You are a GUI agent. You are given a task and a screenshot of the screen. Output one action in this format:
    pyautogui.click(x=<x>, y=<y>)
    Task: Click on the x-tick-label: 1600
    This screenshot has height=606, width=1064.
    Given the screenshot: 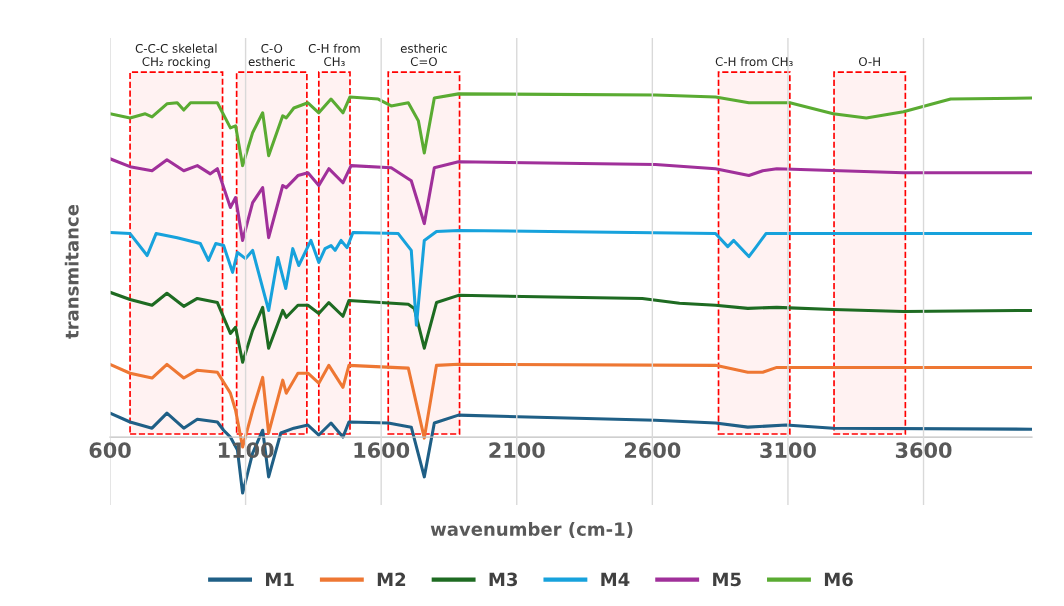 What is the action you would take?
    pyautogui.click(x=382, y=450)
    